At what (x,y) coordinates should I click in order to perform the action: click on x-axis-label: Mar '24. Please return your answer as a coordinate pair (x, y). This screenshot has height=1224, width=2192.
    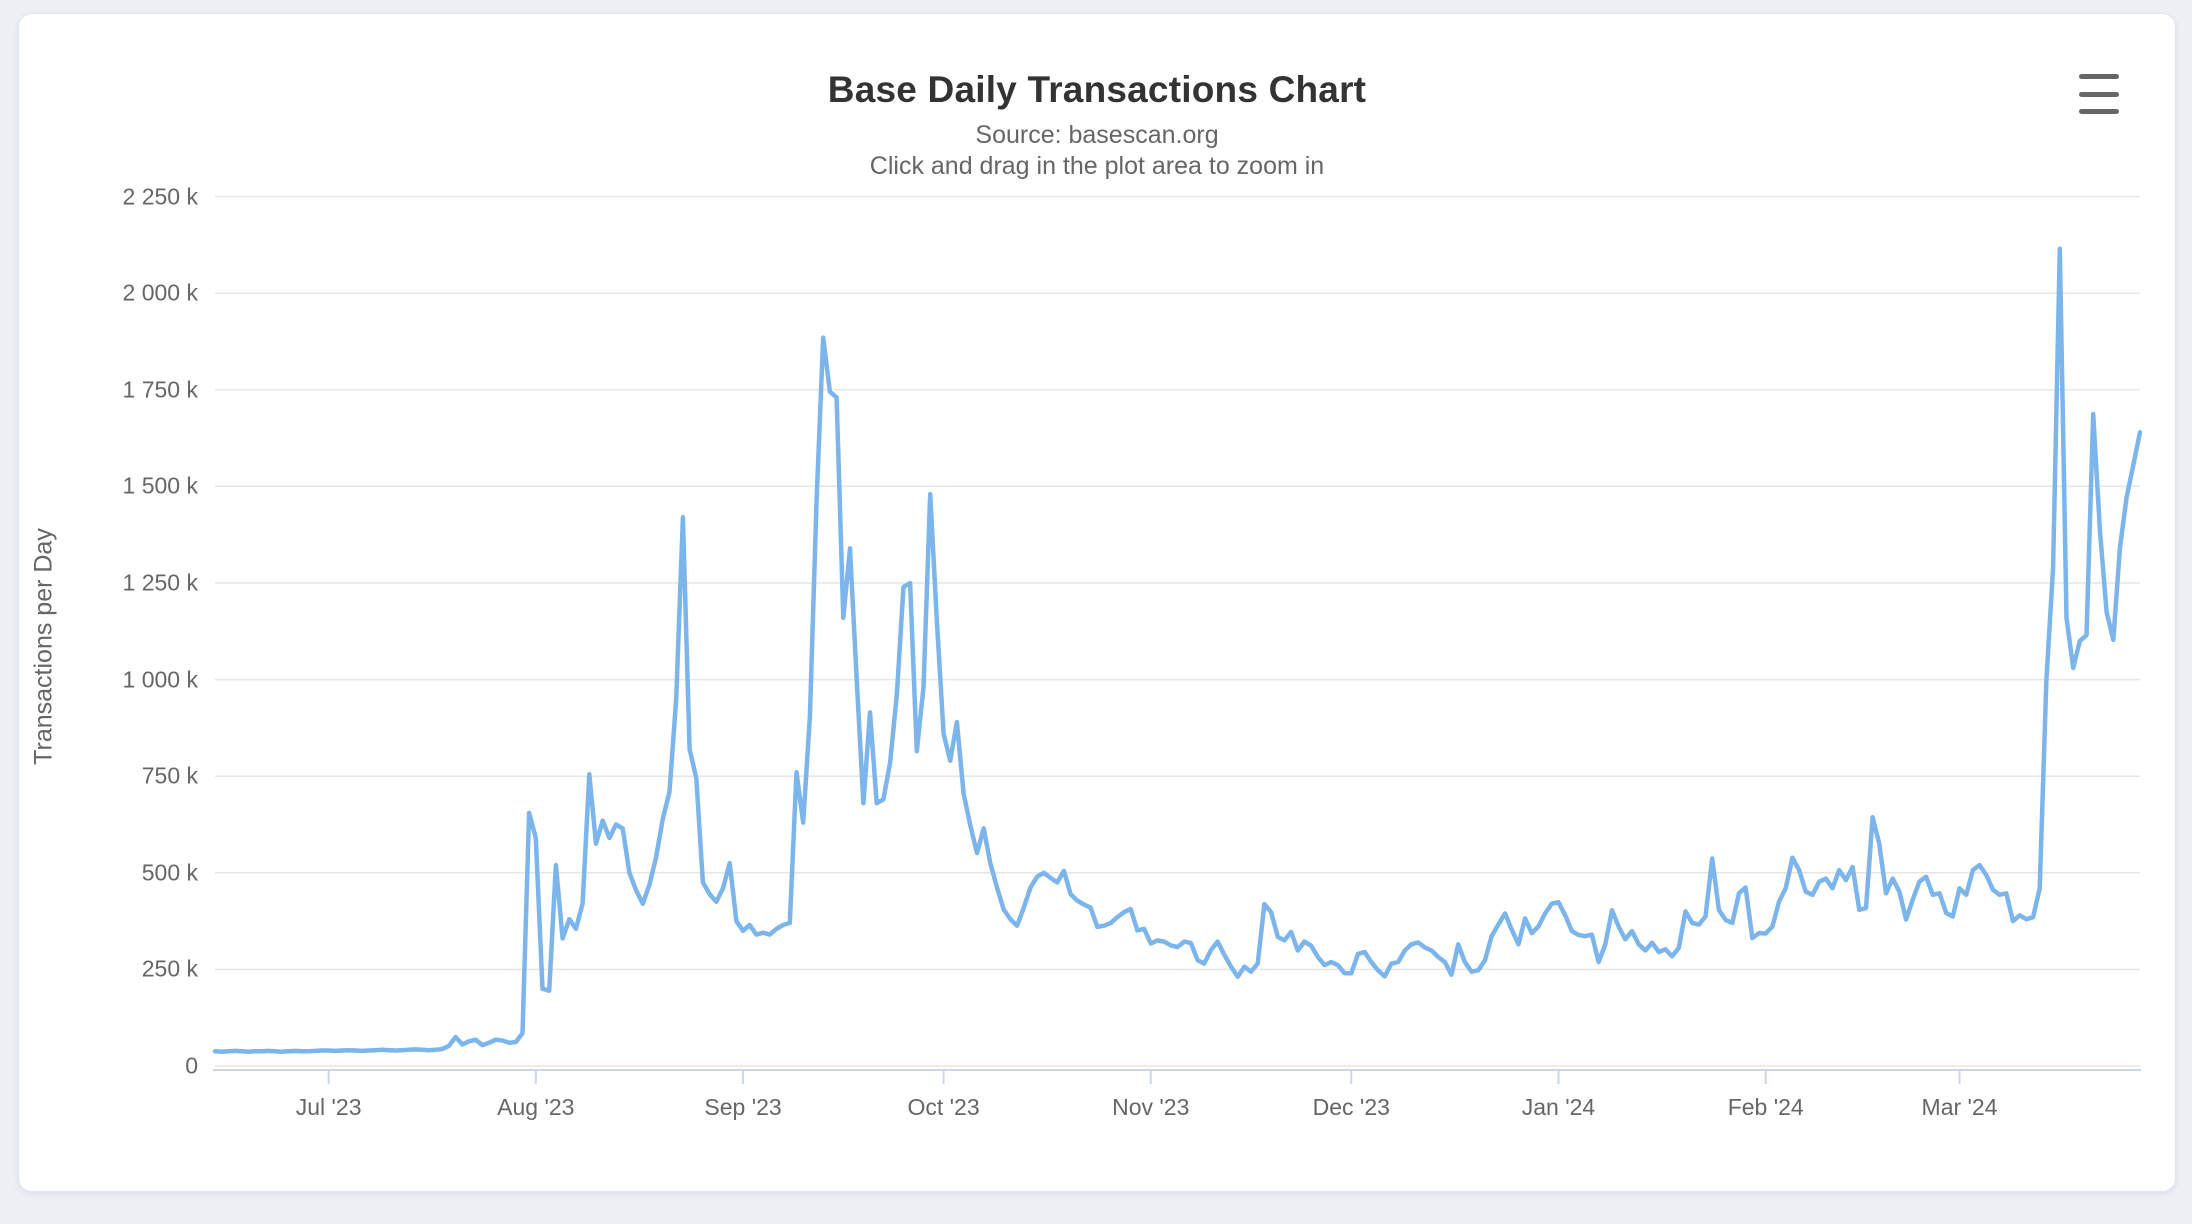
    Looking at the image, I should click on (1959, 1107).